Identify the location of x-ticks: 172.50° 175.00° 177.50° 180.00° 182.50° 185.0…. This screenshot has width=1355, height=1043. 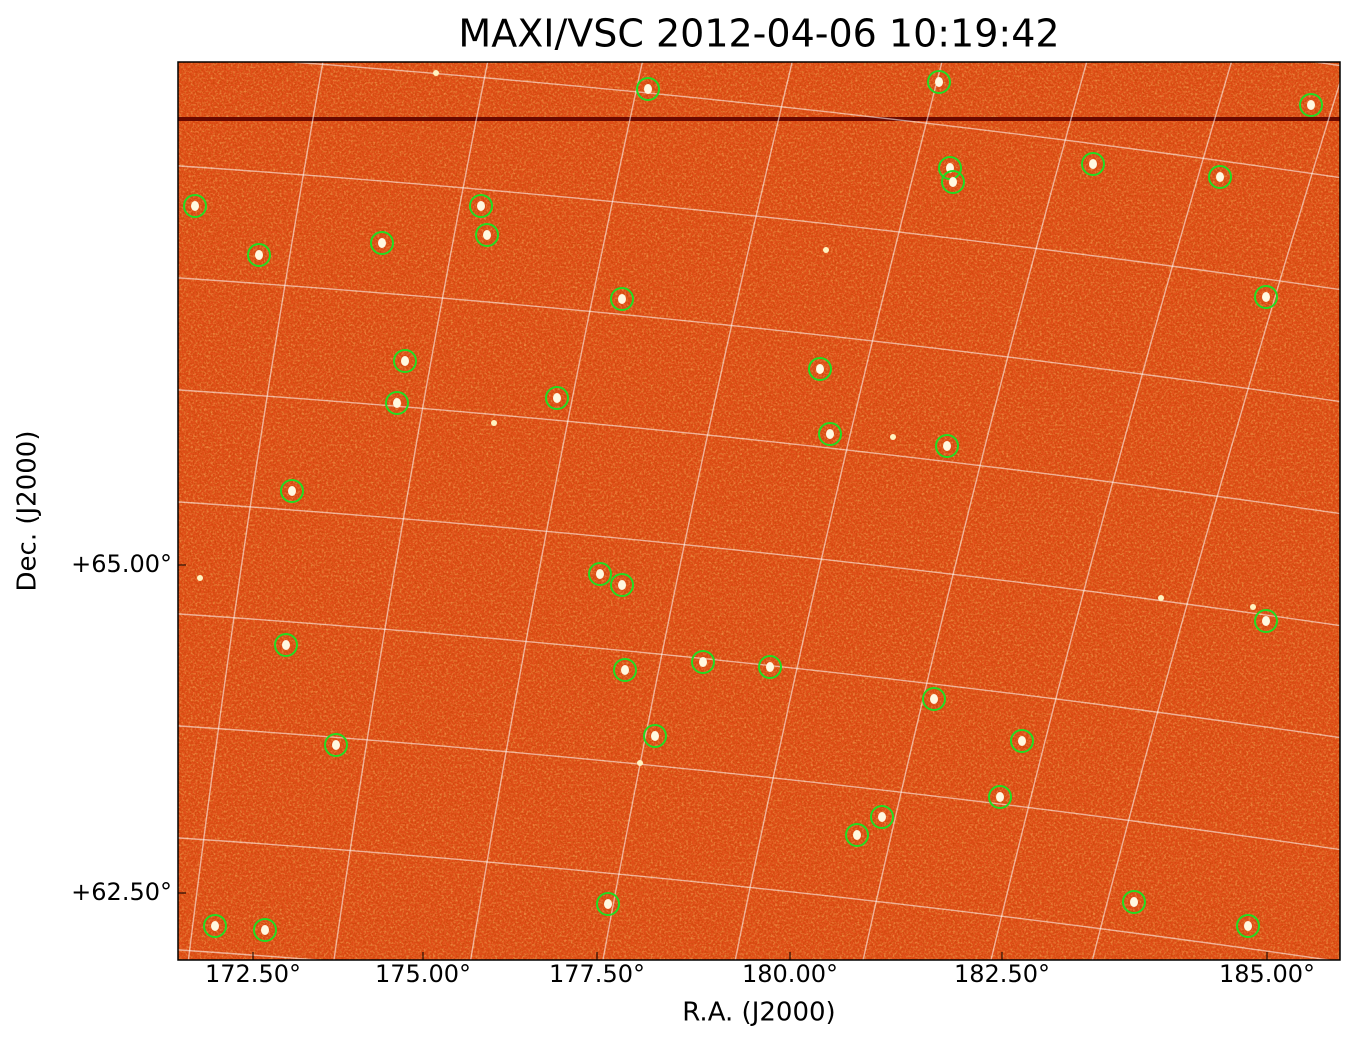
(760, 970).